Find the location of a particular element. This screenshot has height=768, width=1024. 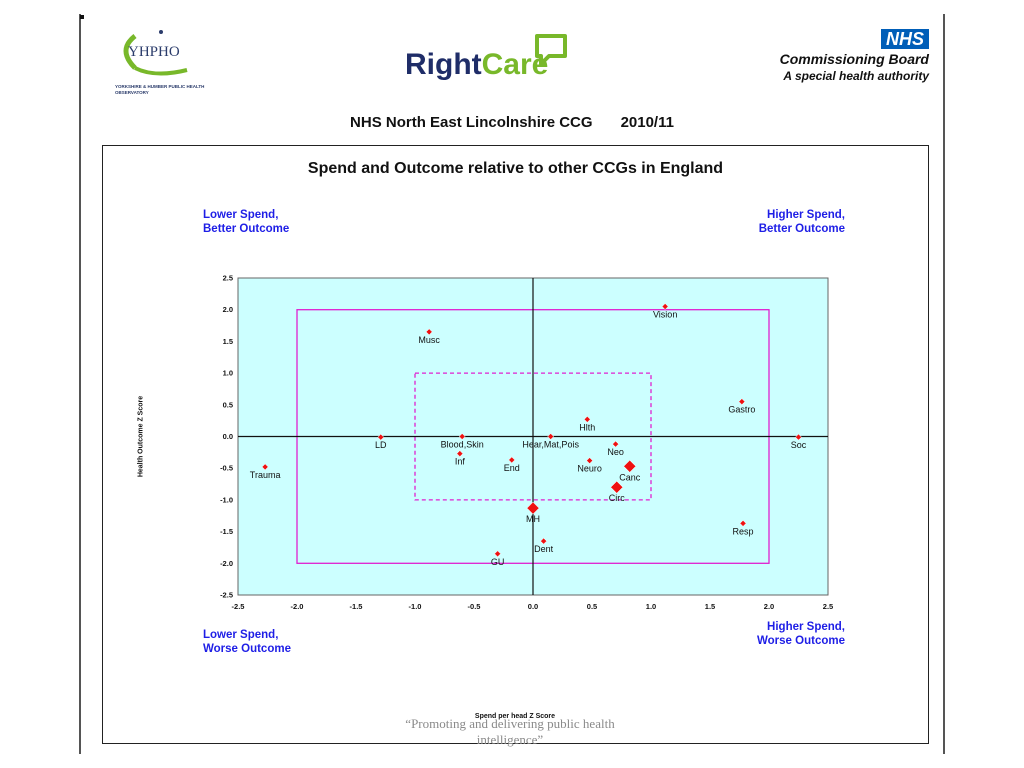

y-tick-label: 1.0 is located at coordinates (228, 373).